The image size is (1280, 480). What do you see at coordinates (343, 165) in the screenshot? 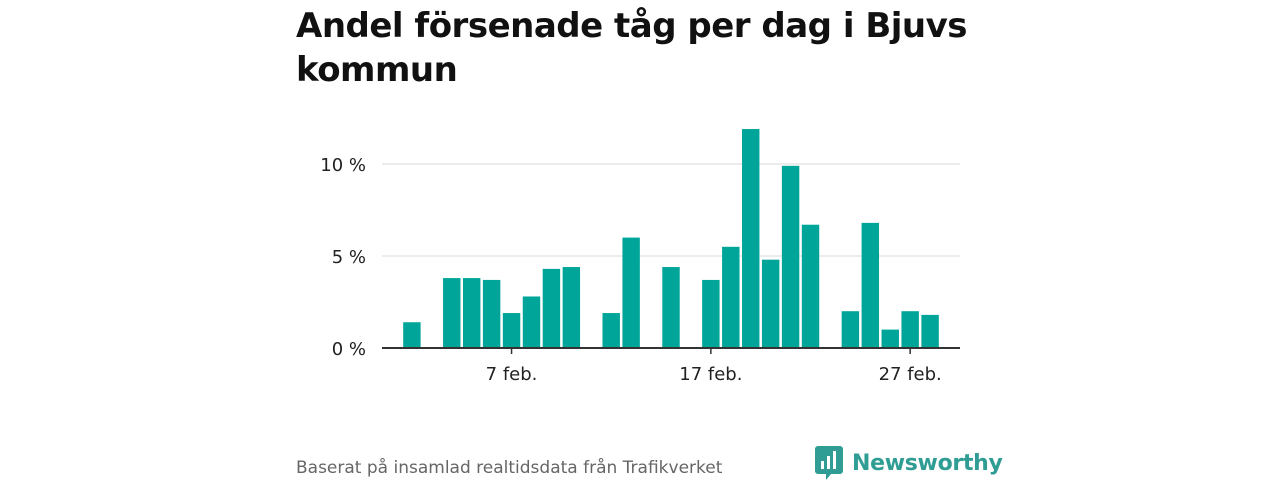
I see `y-tick-label: 10 %` at bounding box center [343, 165].